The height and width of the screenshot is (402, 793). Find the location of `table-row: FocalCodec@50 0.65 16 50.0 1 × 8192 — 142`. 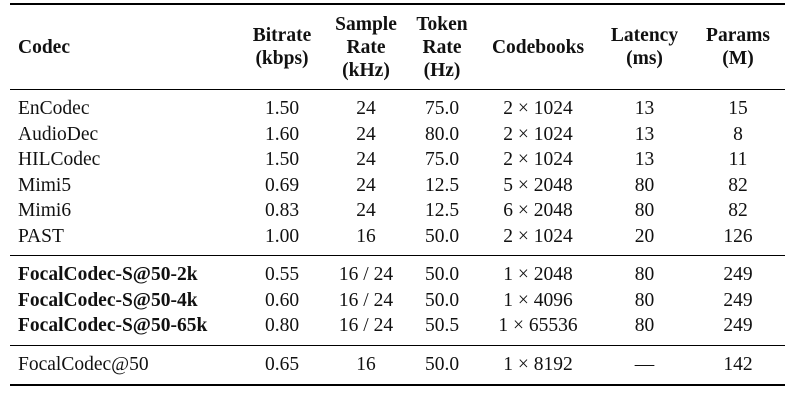

table-row: FocalCodec@50 0.65 16 50.0 1 × 8192 — 142 is located at coordinates (397, 365).